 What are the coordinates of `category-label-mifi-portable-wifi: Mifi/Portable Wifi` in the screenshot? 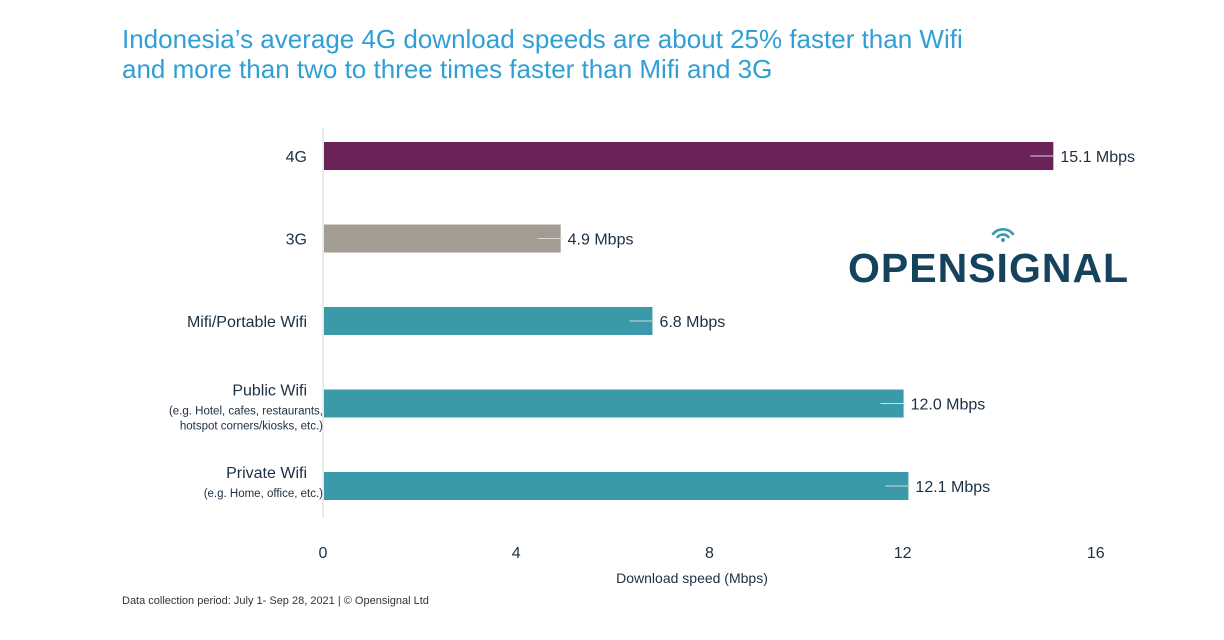 It's located at (247, 322).